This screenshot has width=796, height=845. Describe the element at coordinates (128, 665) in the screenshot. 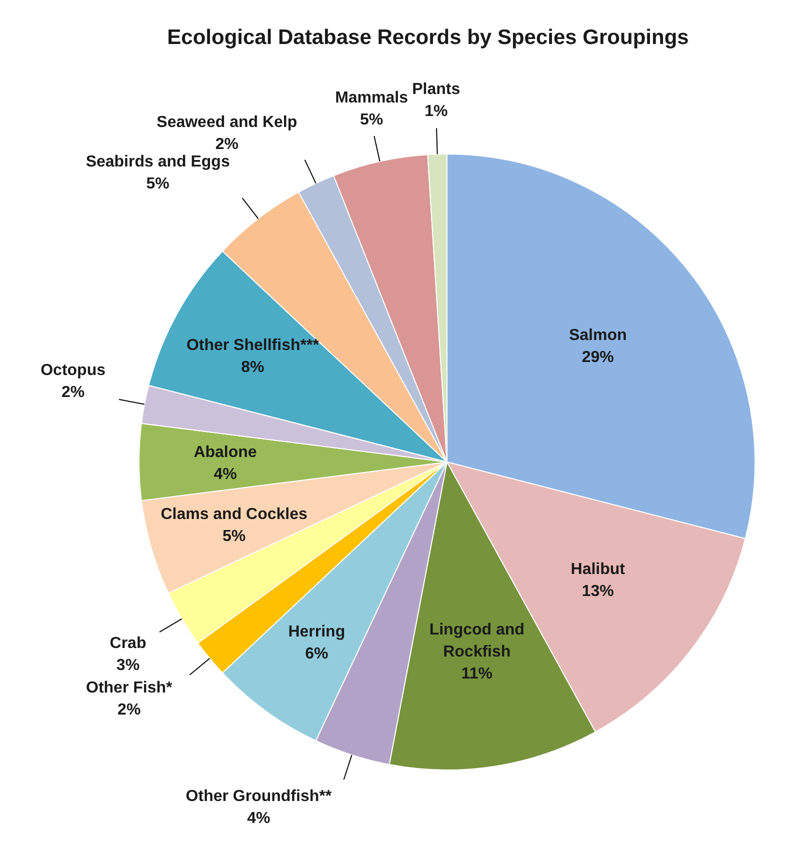

I see `data-label: 3%` at that location.